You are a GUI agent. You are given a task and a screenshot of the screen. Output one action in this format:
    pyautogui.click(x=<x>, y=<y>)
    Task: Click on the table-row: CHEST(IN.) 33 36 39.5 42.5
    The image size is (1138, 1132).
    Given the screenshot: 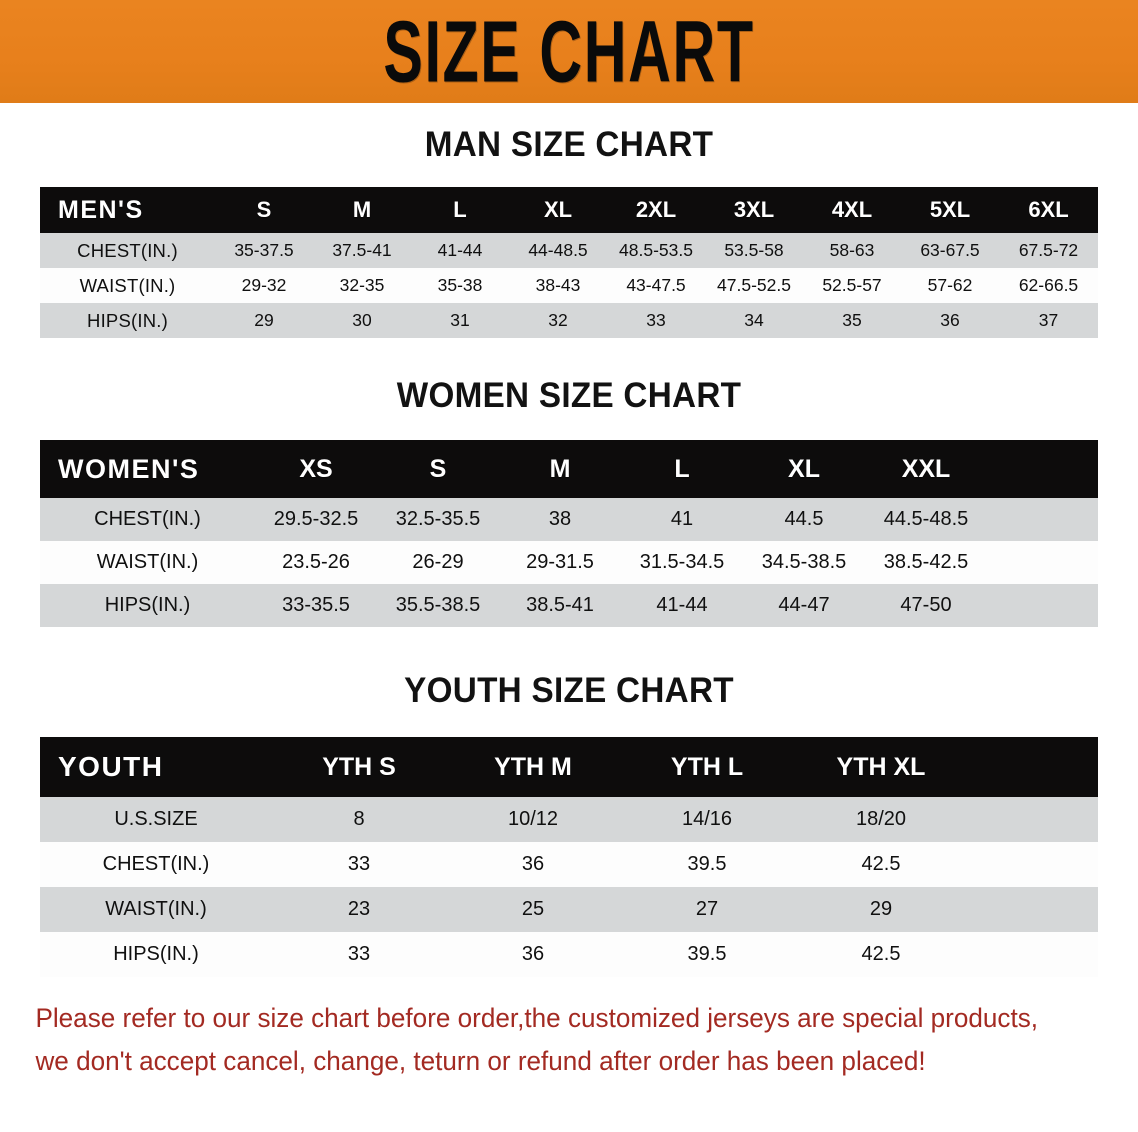 What is the action you would take?
    pyautogui.click(x=569, y=864)
    